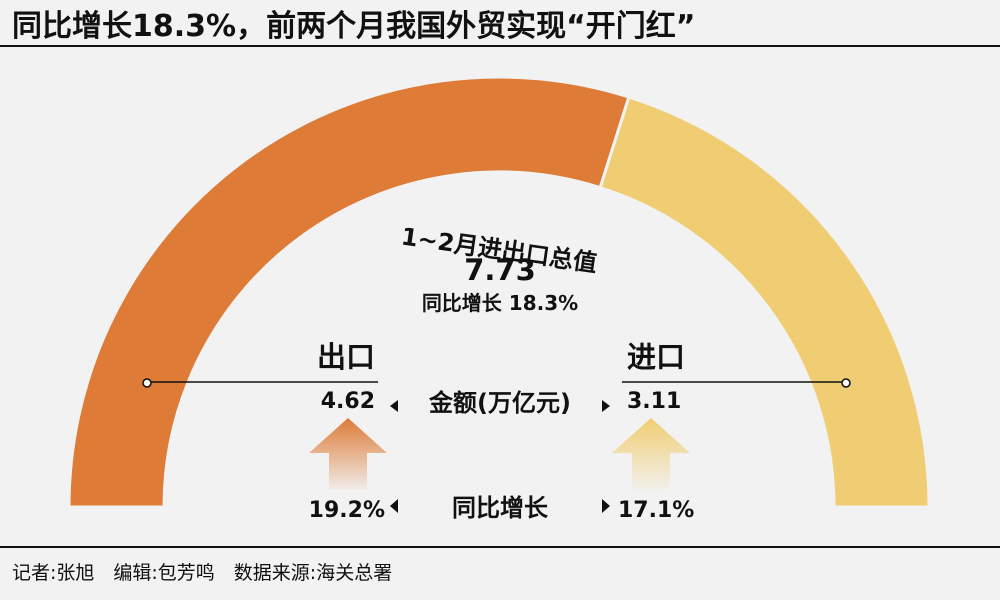 This screenshot has width=1000, height=600. Describe the element at coordinates (348, 454) in the screenshot. I see `export-up-arrow` at that location.